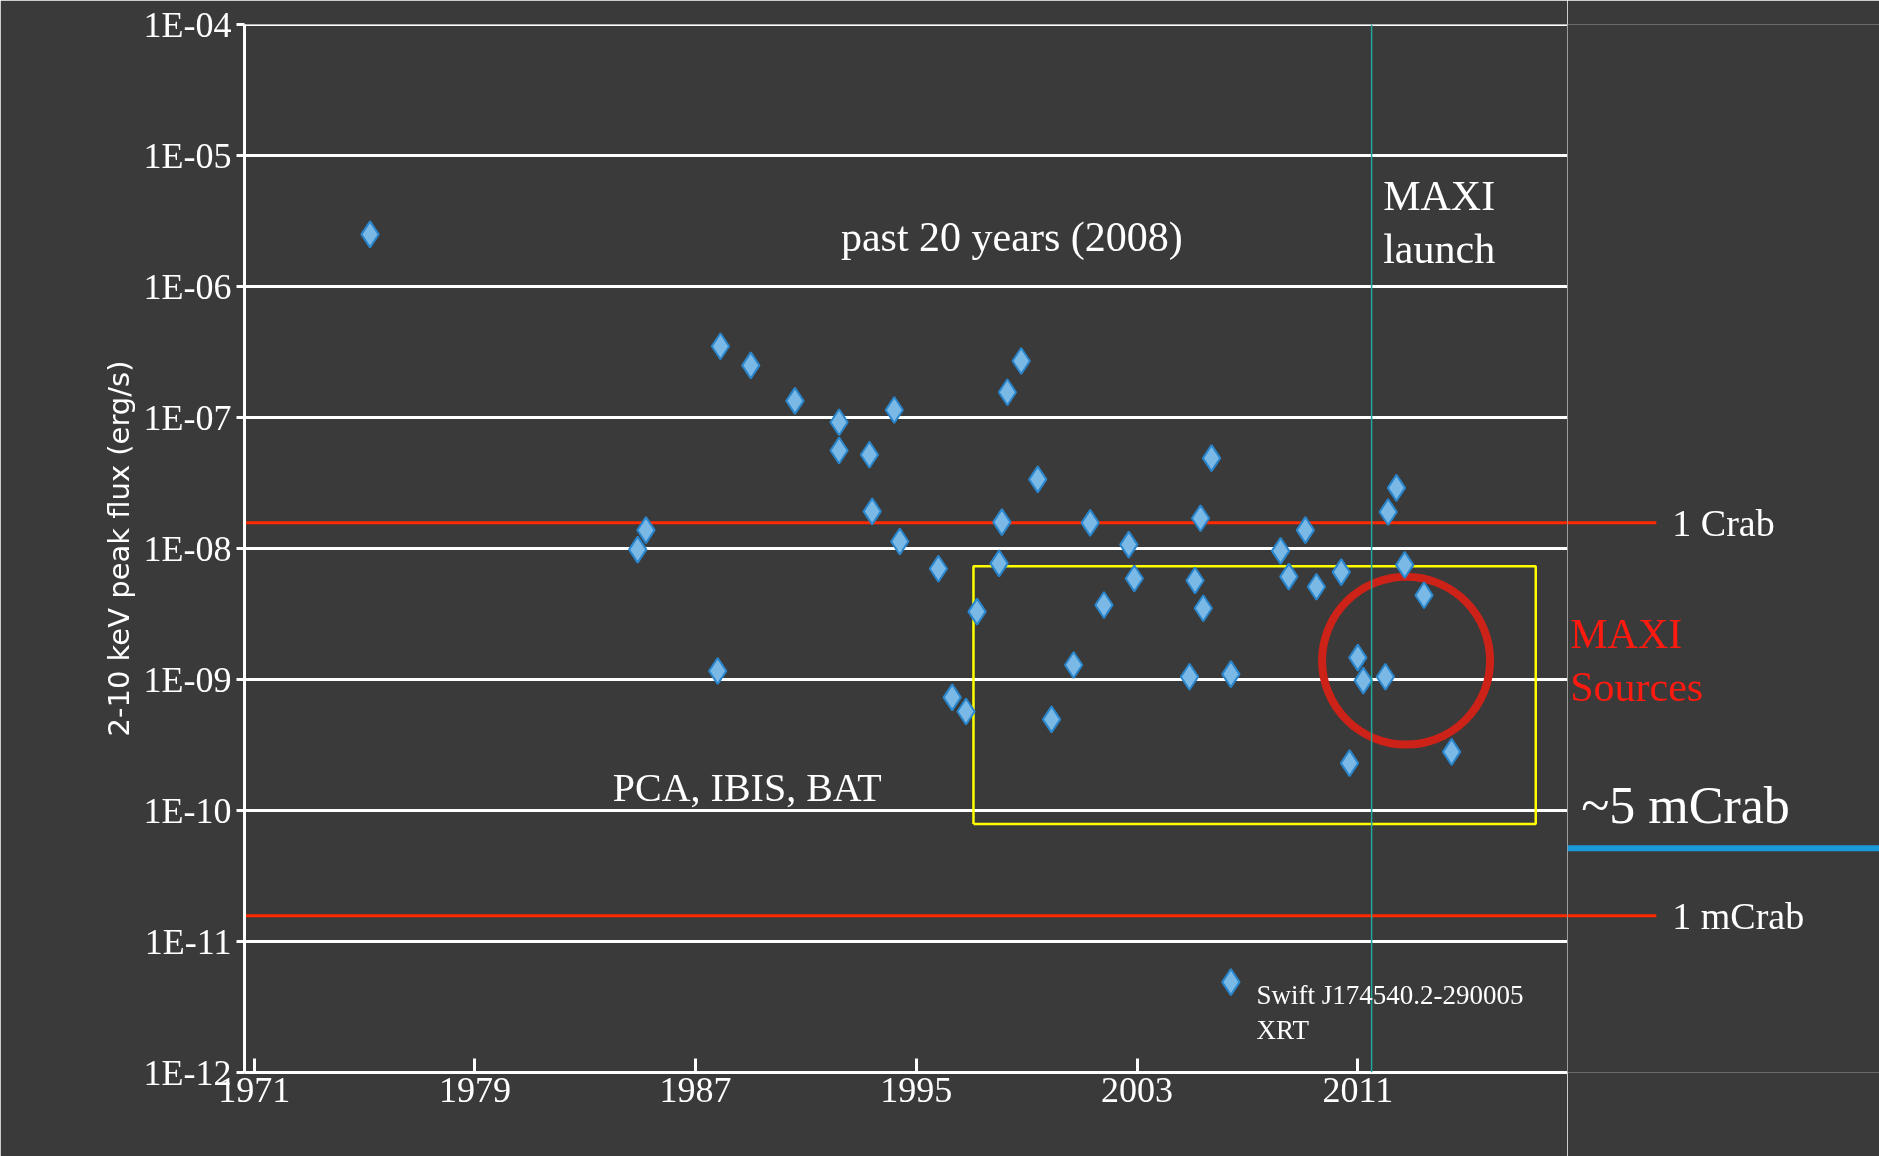  I want to click on annotation: MAXI launch, so click(1439, 223).